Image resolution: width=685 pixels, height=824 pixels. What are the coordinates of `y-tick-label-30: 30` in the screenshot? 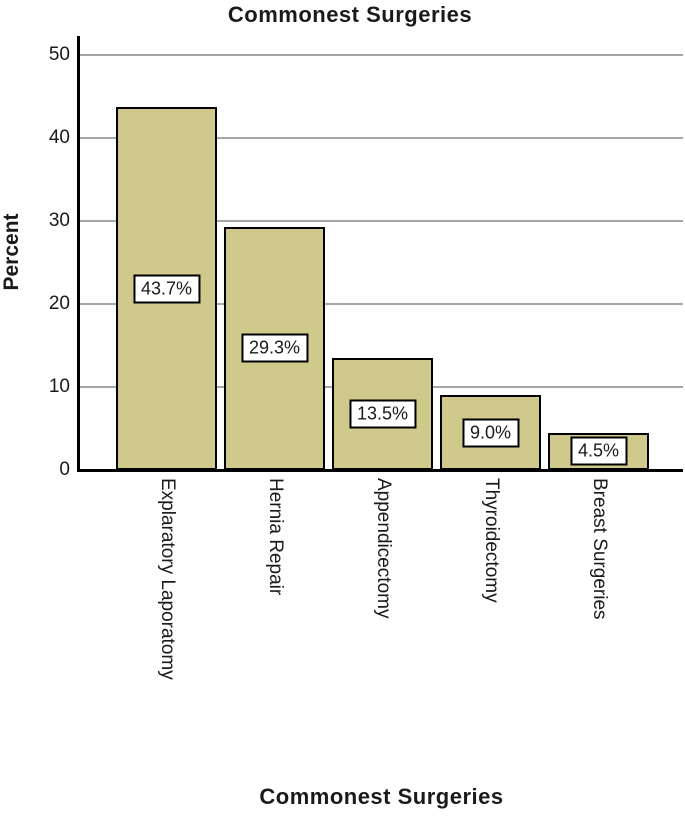 It's located at (59, 220).